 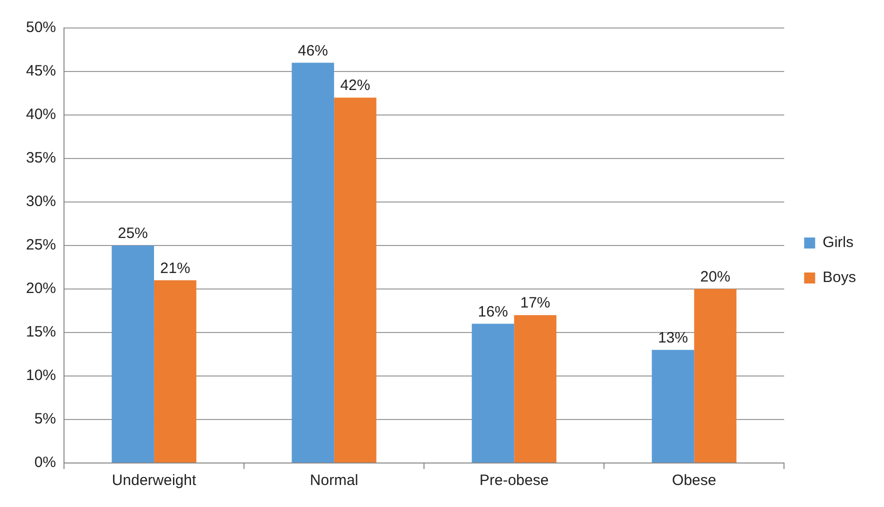 What do you see at coordinates (838, 243) in the screenshot?
I see `legend-label: Girls` at bounding box center [838, 243].